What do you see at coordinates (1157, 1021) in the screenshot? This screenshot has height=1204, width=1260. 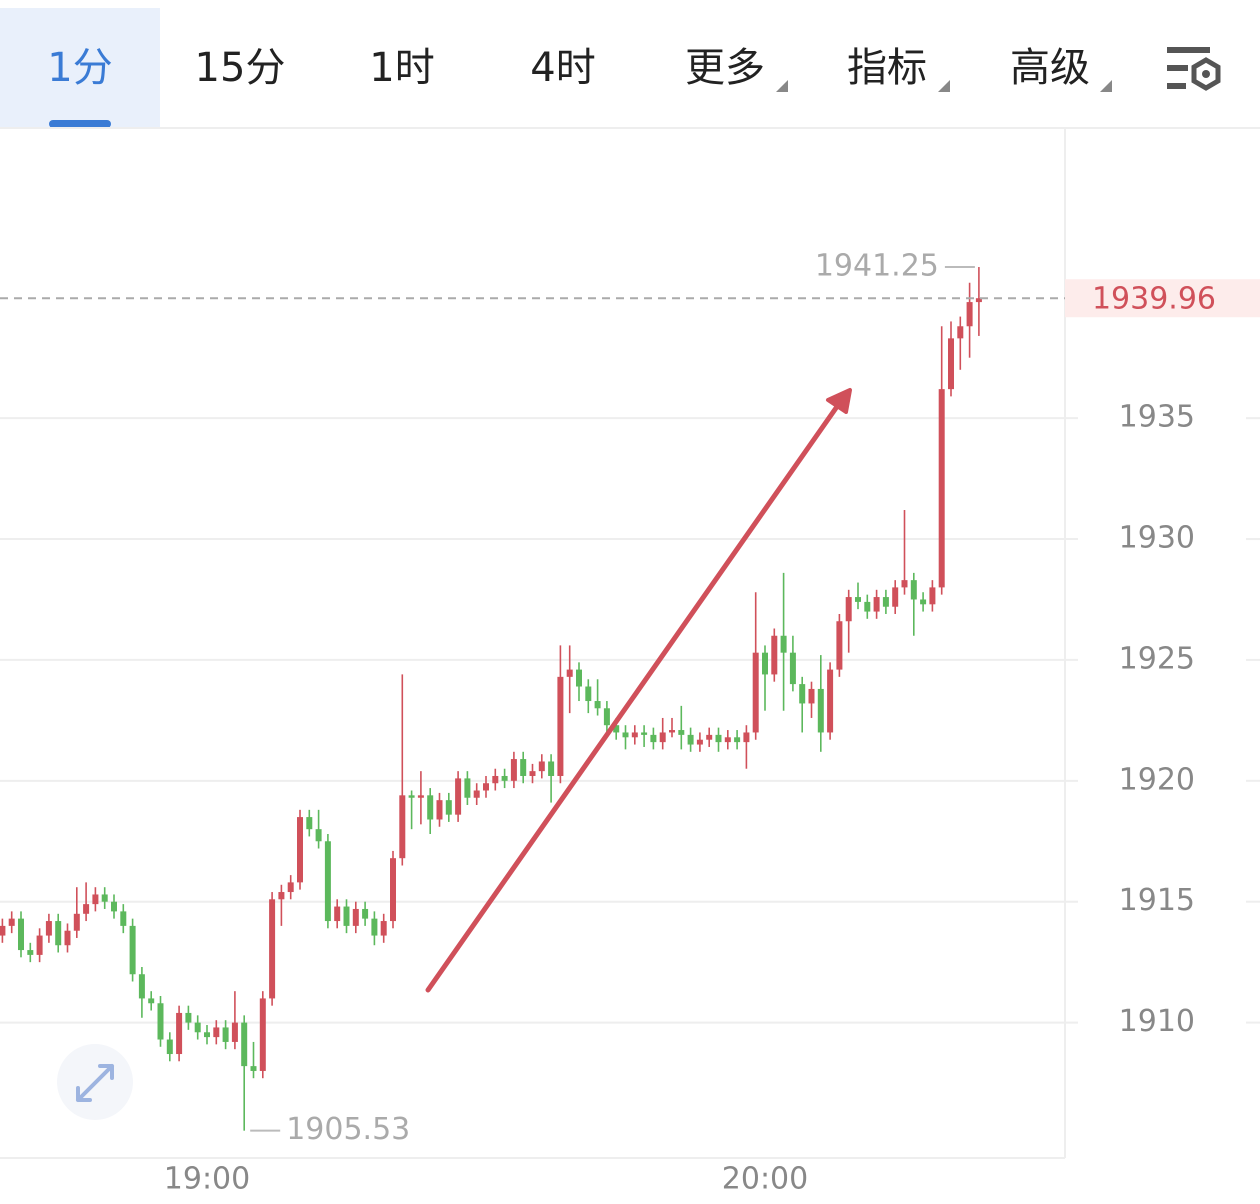 I see `y-tick-label: 1910` at bounding box center [1157, 1021].